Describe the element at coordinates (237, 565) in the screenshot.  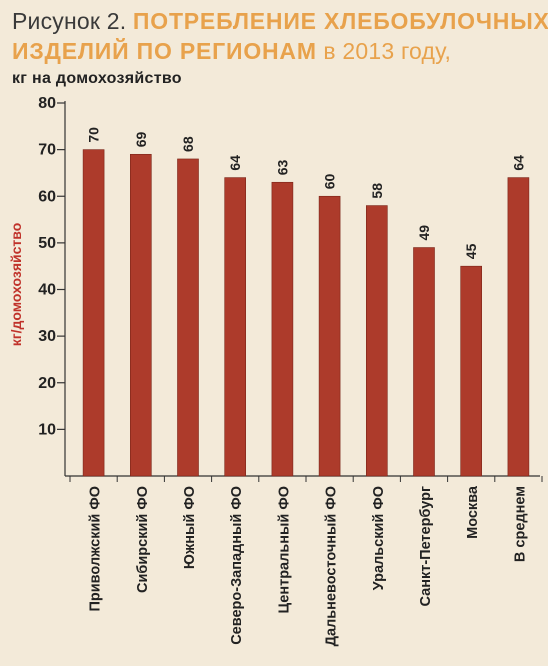
I see `category-label: Северо-Западный ФО` at that location.